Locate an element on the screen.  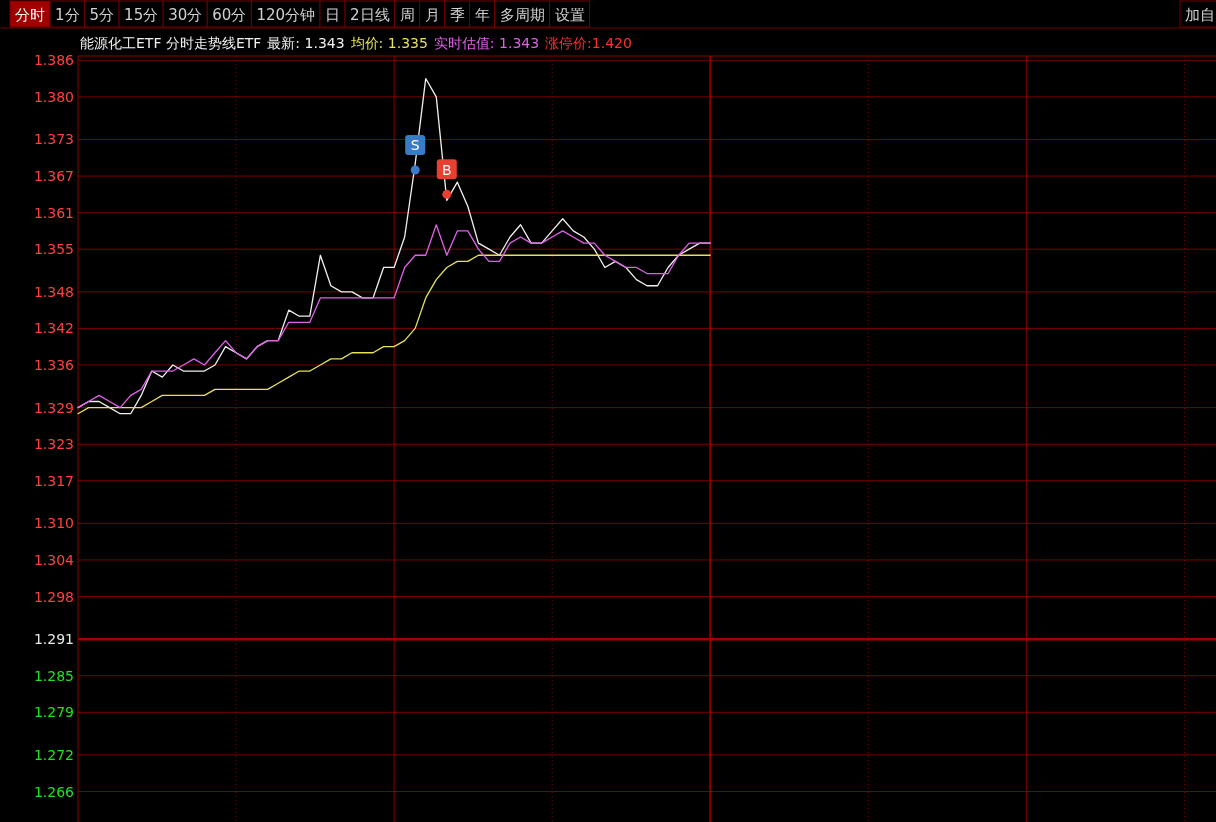
y-tick-label: 1.342 is located at coordinates (53, 328).